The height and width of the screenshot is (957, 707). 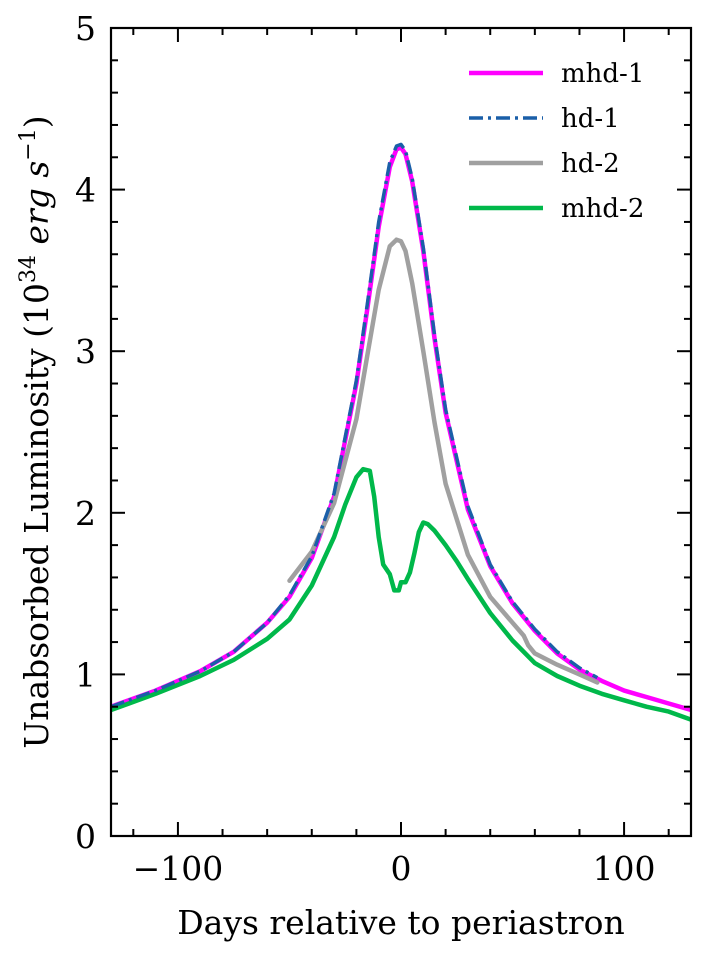 What do you see at coordinates (28, 269) in the screenshot?
I see `y-axis-label-exponent: 34` at bounding box center [28, 269].